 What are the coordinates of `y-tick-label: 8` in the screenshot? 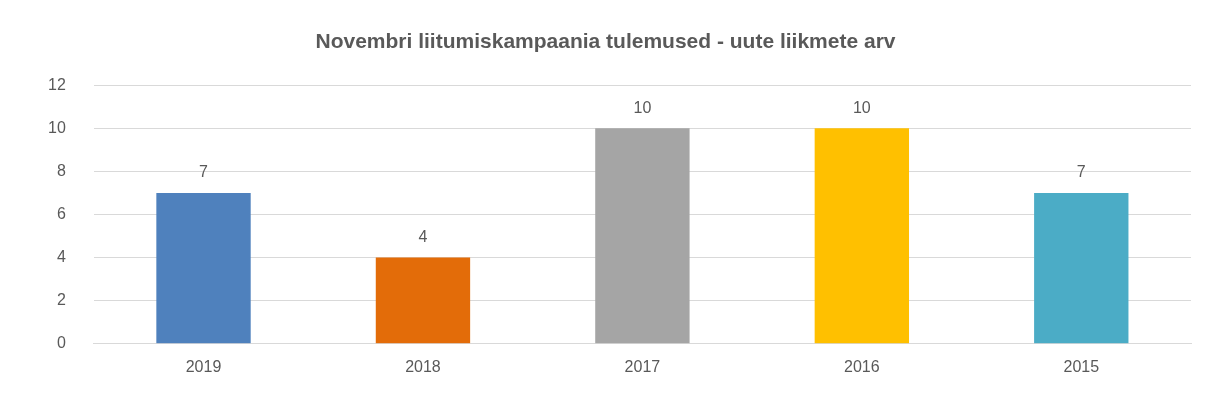 It's located at (61, 170).